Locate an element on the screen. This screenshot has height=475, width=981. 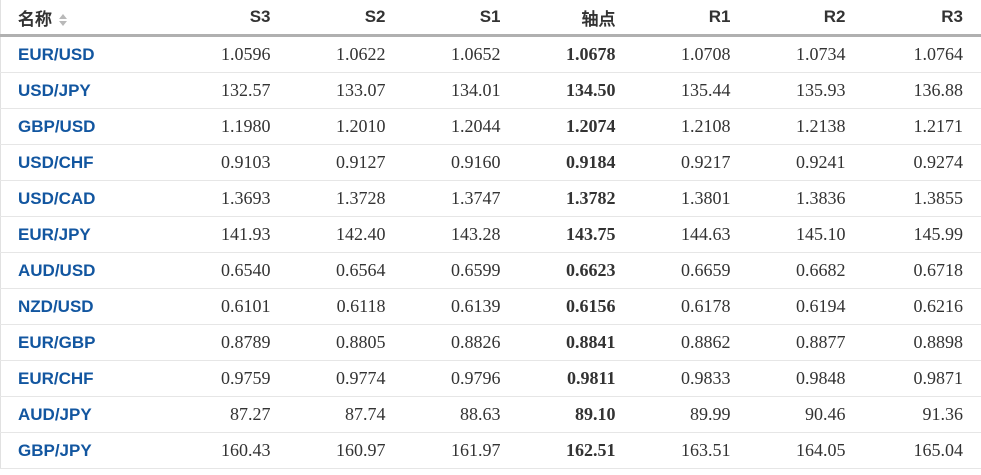
cell-pivot: 0.9184 is located at coordinates (576, 162).